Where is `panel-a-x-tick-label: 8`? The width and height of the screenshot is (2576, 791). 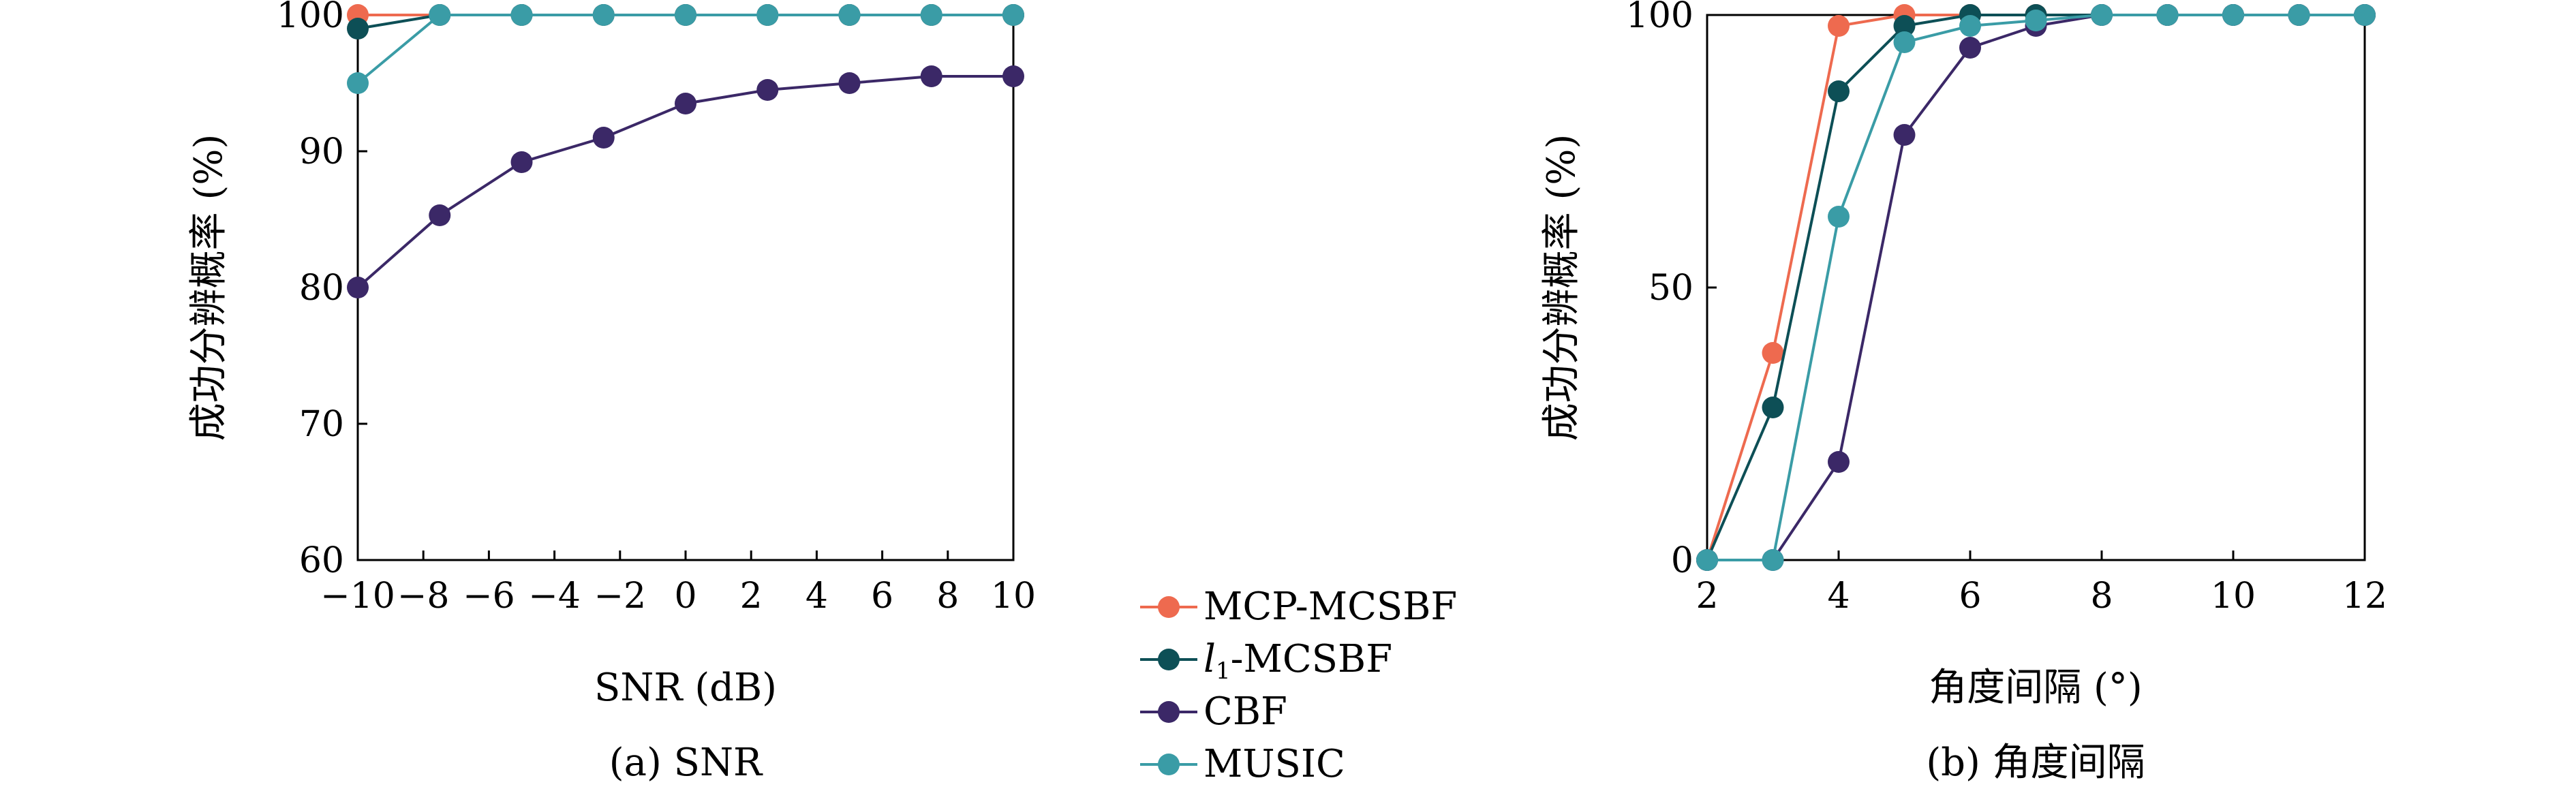
panel-a-x-tick-label: 8 is located at coordinates (947, 596).